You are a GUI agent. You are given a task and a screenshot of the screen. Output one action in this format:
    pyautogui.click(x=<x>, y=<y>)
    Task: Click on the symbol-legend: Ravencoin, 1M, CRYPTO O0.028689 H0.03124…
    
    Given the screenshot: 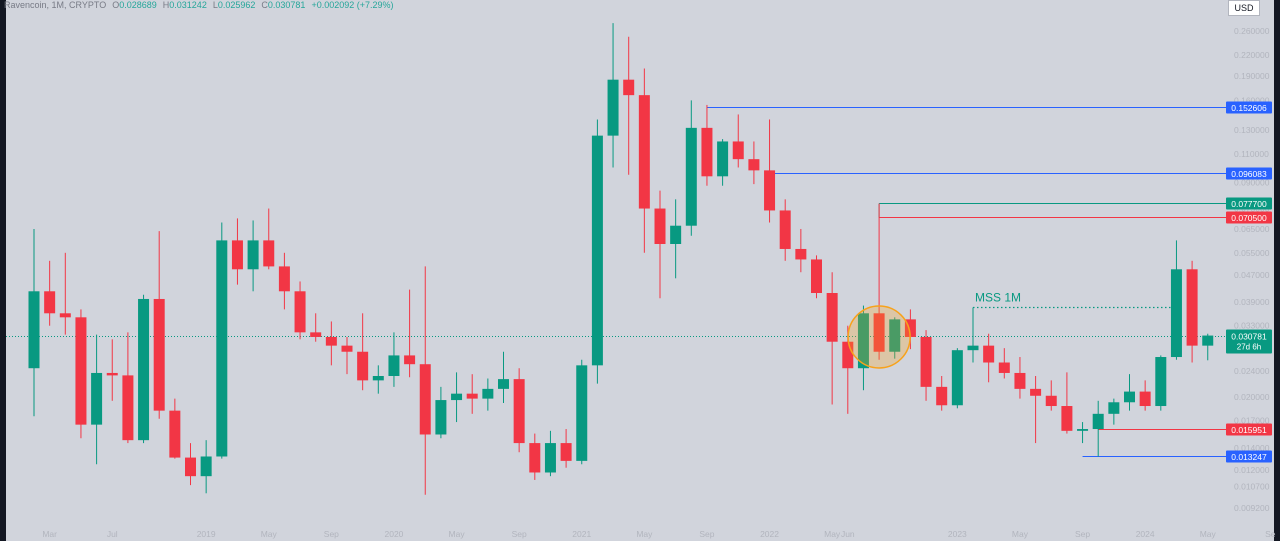 What is the action you would take?
    pyautogui.click(x=199, y=5)
    